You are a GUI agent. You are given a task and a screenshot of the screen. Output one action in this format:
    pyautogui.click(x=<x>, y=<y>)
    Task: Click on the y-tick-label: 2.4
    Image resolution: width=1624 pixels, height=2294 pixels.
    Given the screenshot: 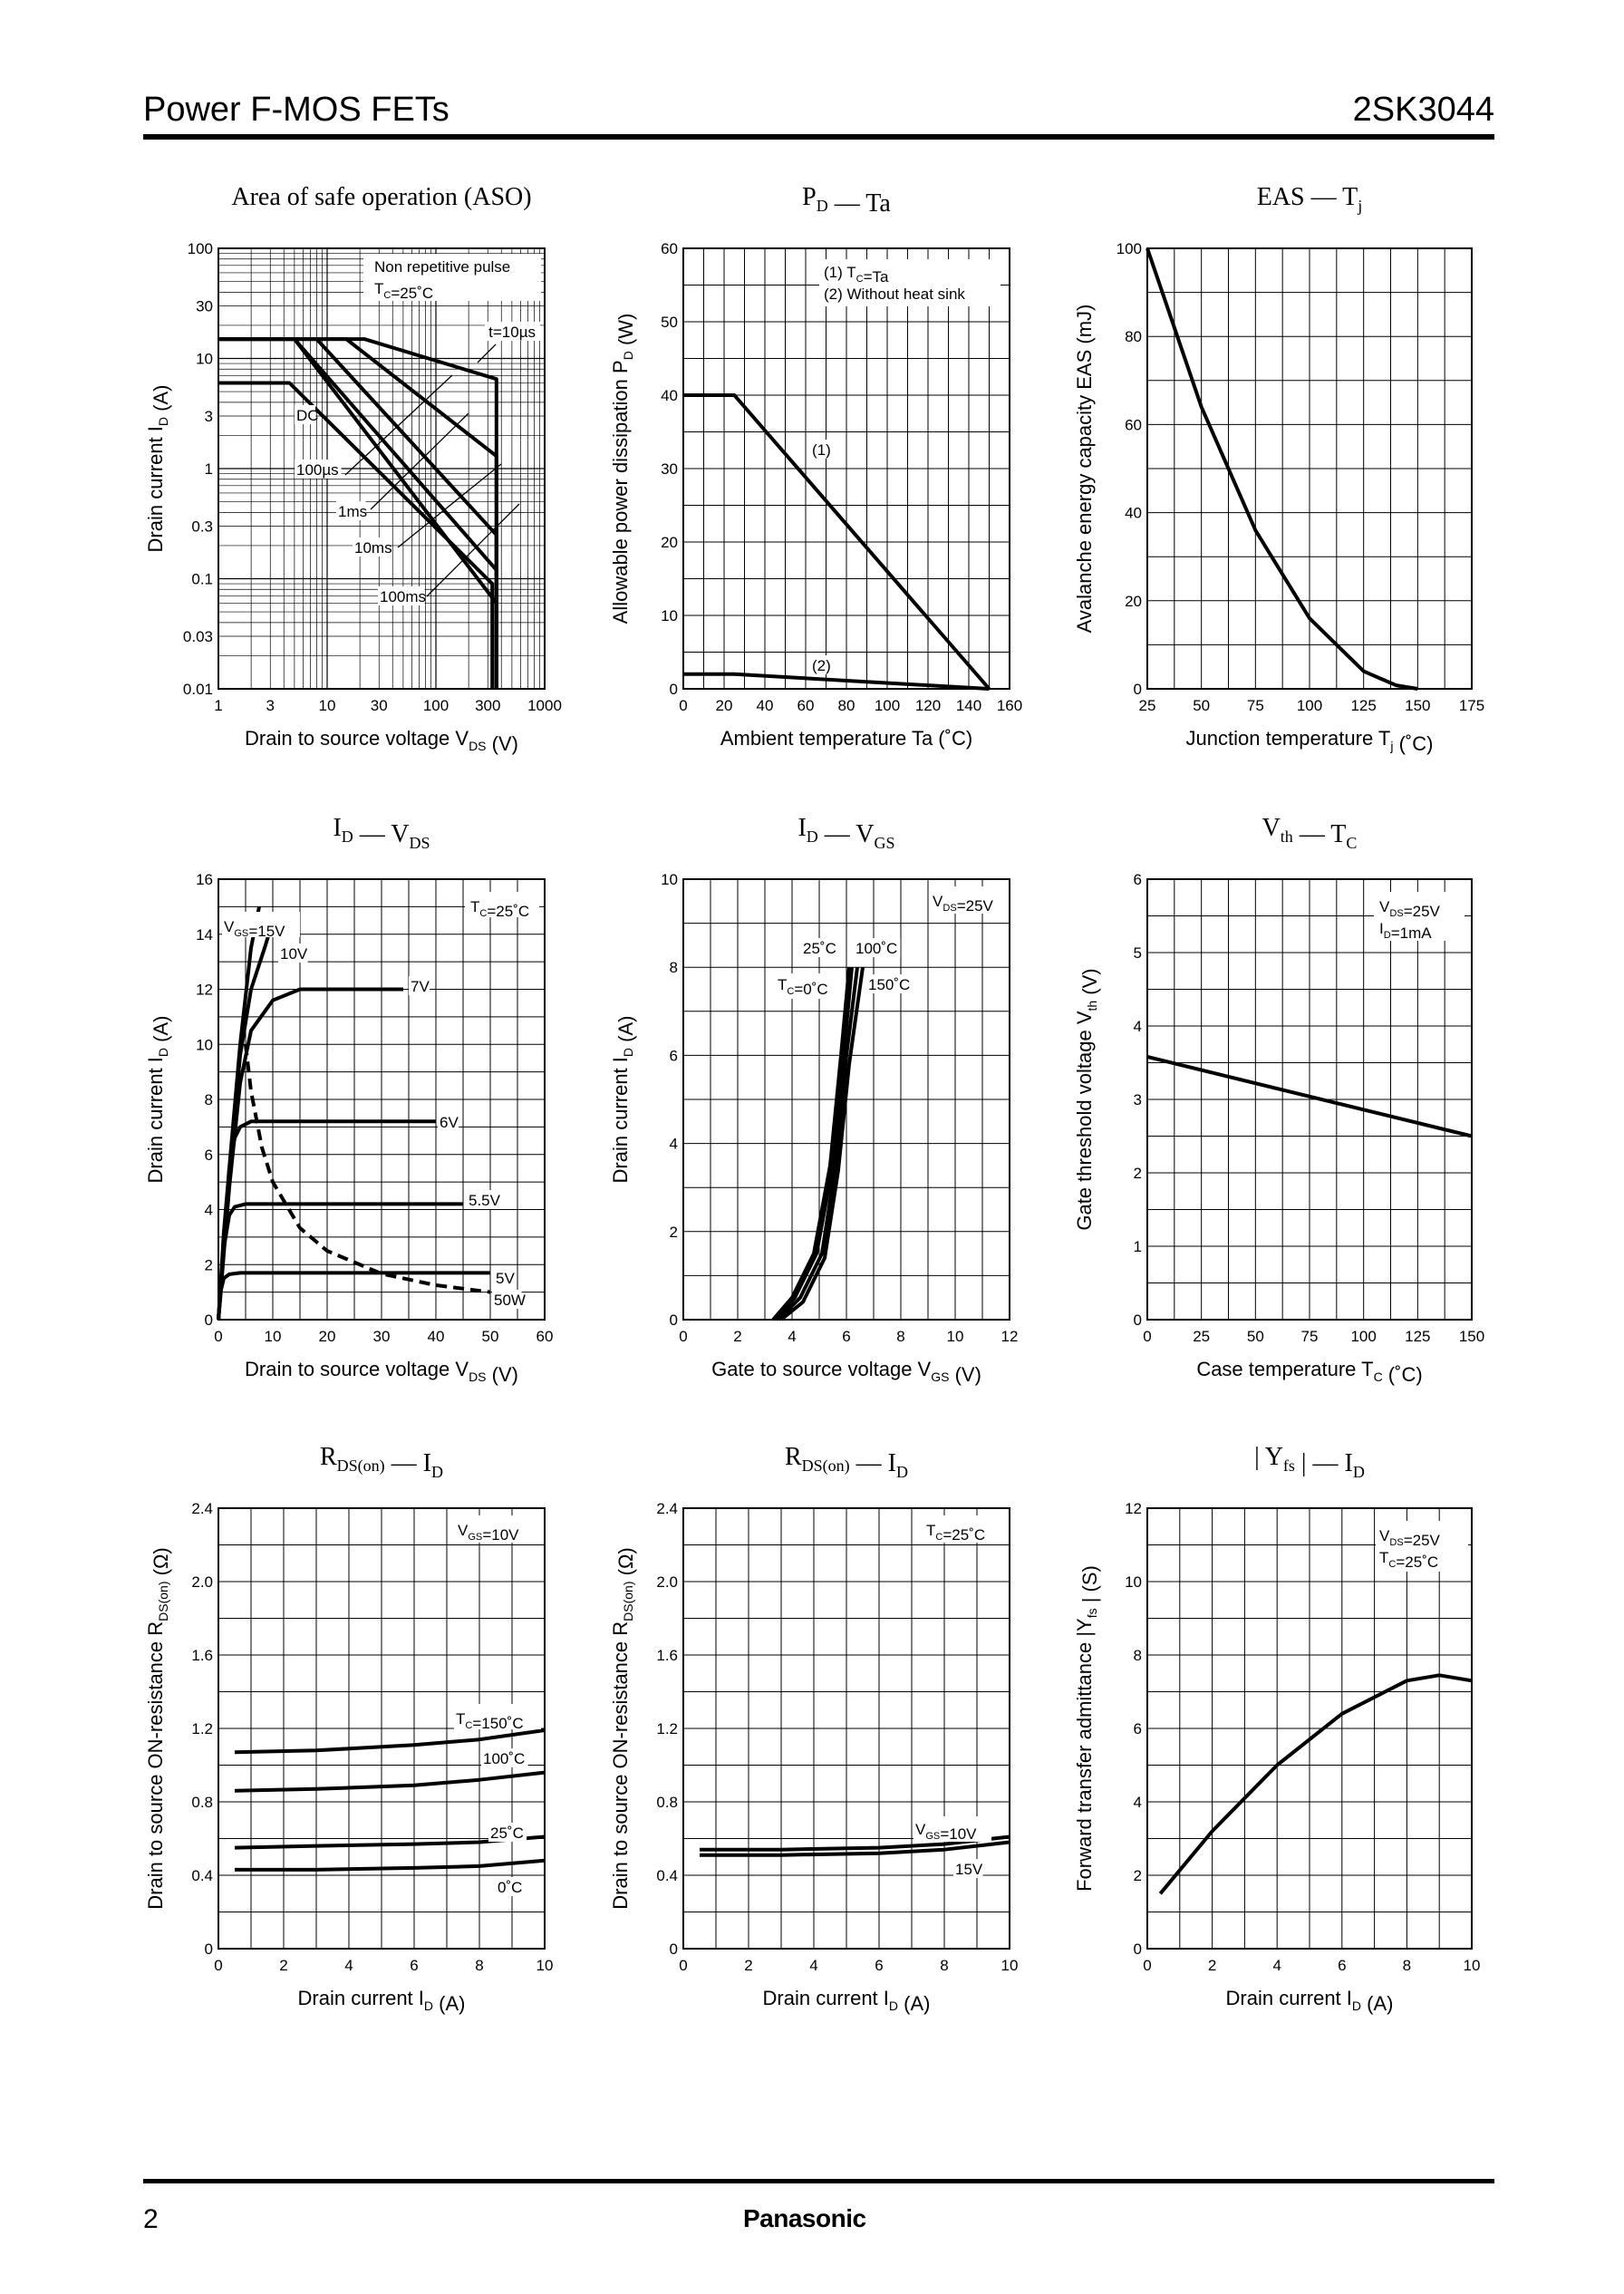 What is the action you would take?
    pyautogui.click(x=202, y=1508)
    